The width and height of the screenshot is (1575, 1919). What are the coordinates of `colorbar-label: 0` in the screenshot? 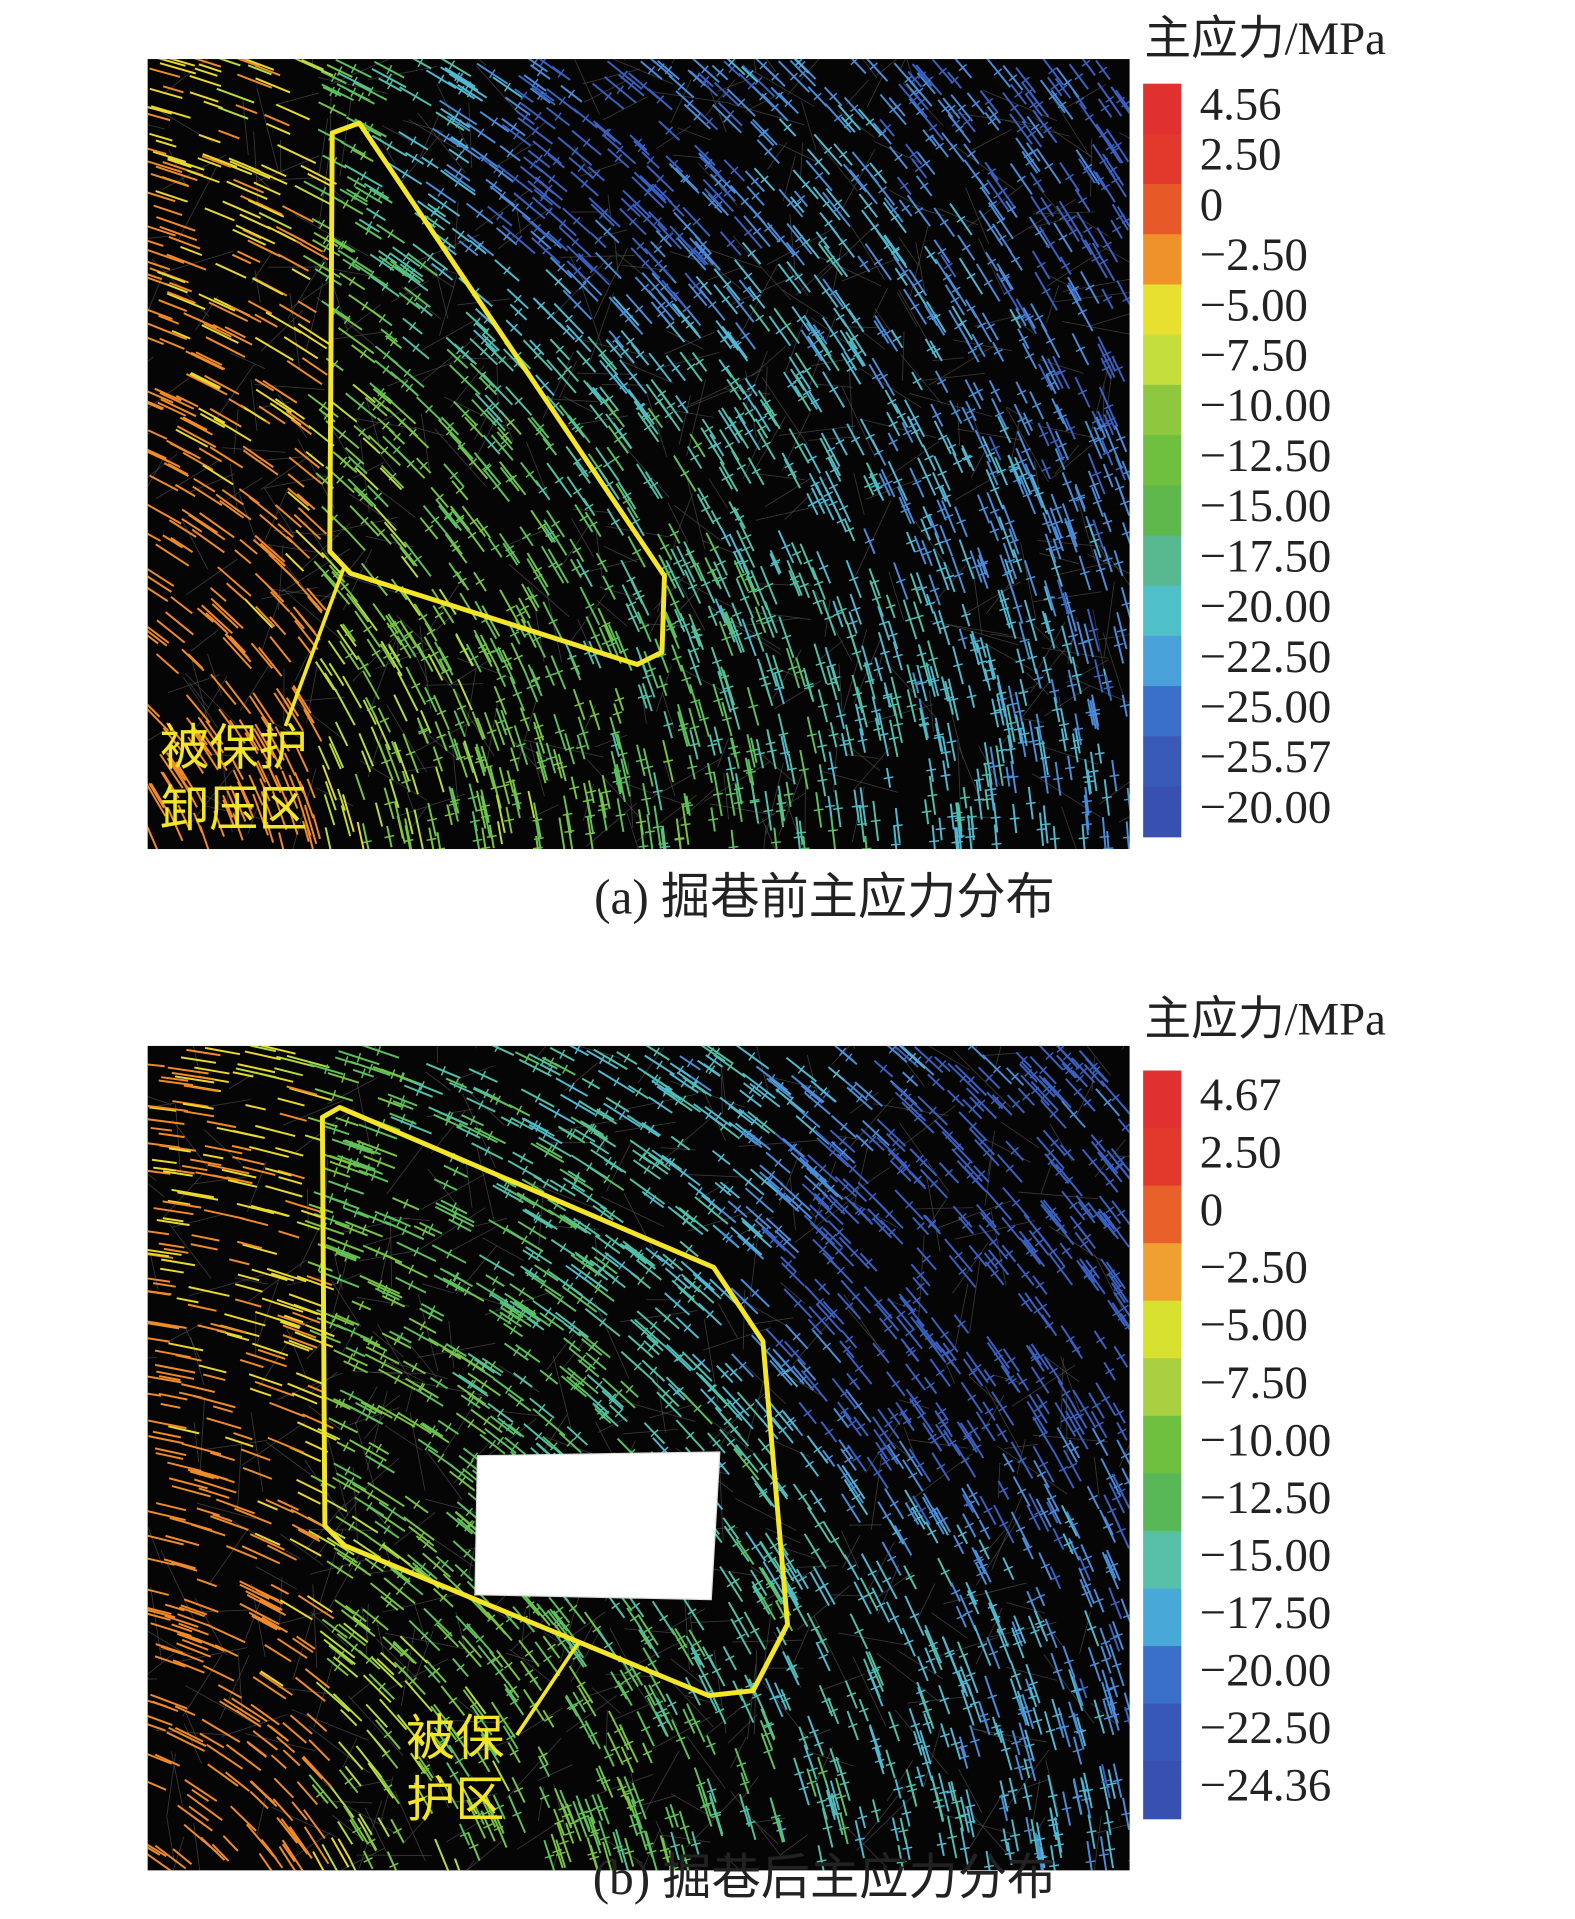 It's located at (1211, 205).